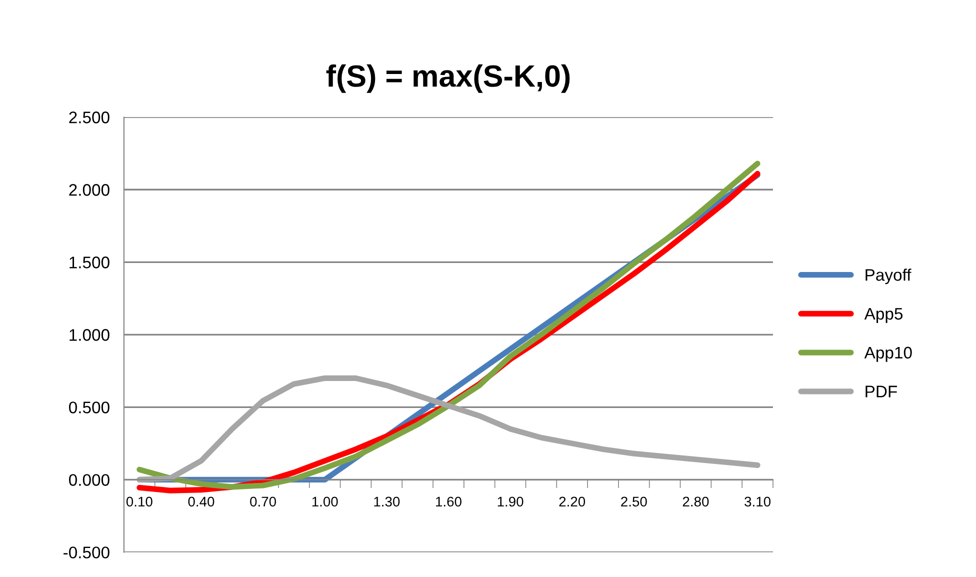 The height and width of the screenshot is (577, 976). Describe the element at coordinates (883, 315) in the screenshot. I see `legend-label: App5` at that location.